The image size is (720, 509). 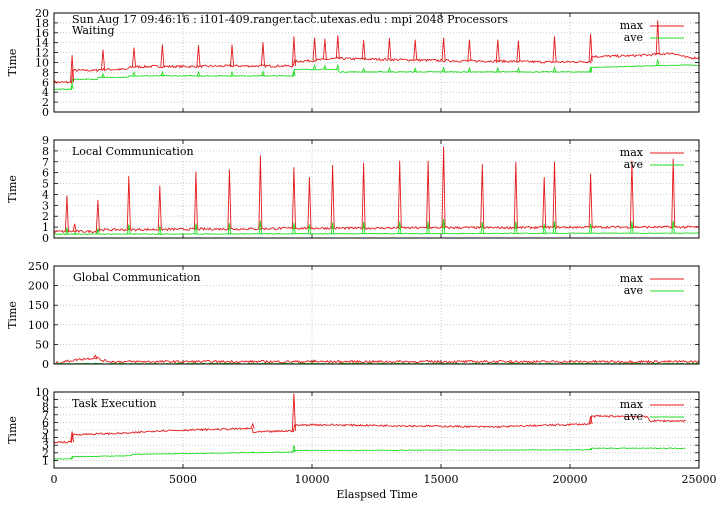 What do you see at coordinates (42, 344) in the screenshot?
I see `y-tick-label: 50` at bounding box center [42, 344].